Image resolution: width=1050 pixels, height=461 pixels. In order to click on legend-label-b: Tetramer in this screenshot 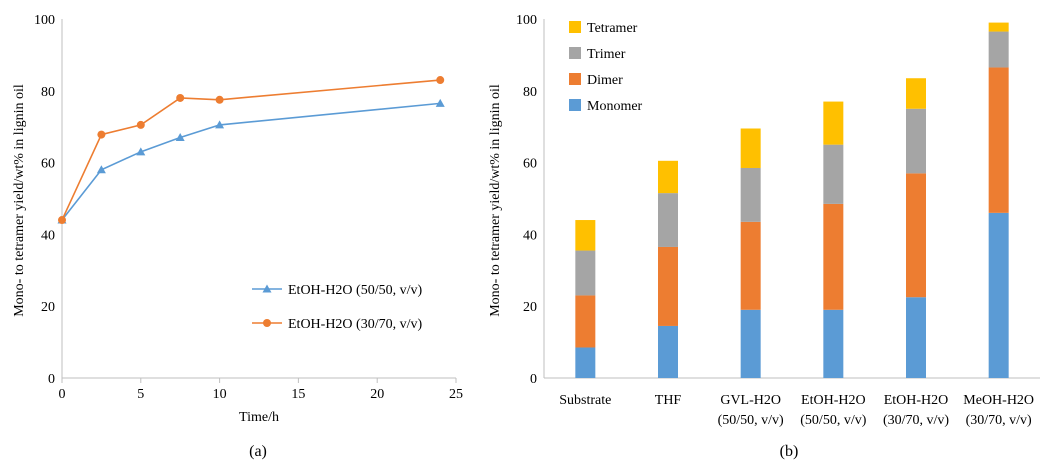, I will do `click(612, 28)`.